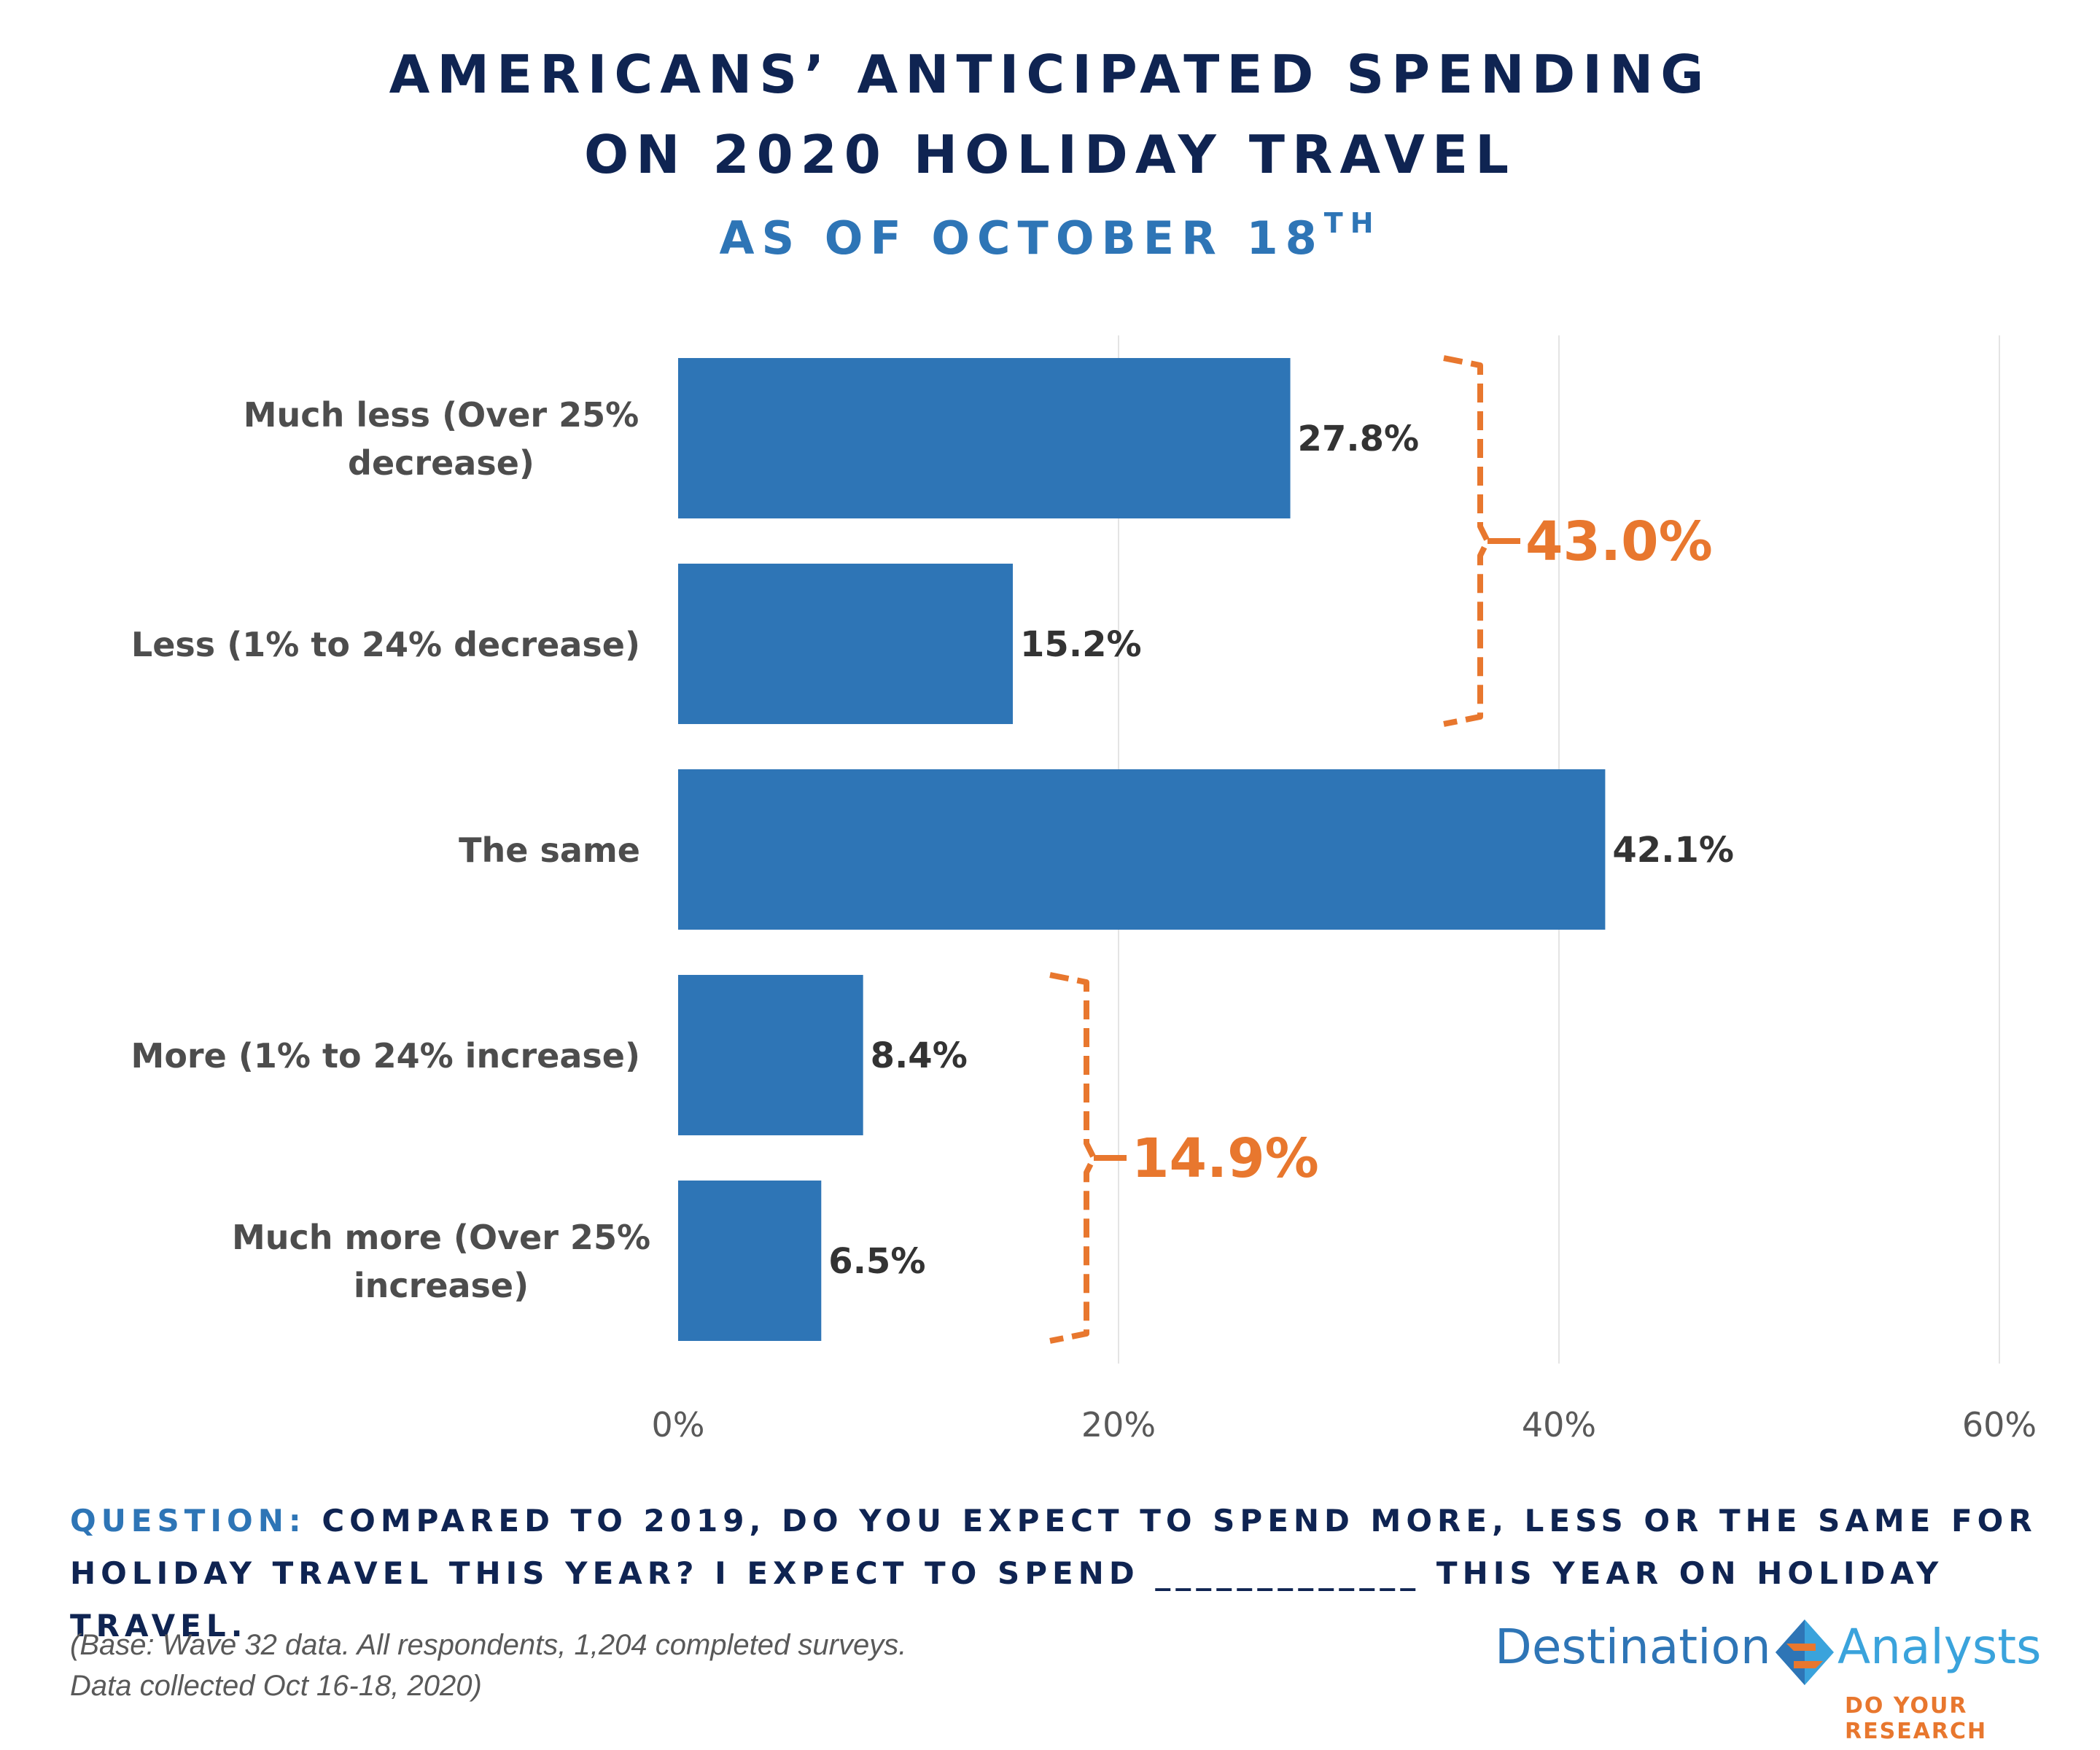 The height and width of the screenshot is (1750, 2100). What do you see at coordinates (1050, 74) in the screenshot?
I see `chart-title-line1: AMERICANS’ ANTICIPATED SPENDING` at bounding box center [1050, 74].